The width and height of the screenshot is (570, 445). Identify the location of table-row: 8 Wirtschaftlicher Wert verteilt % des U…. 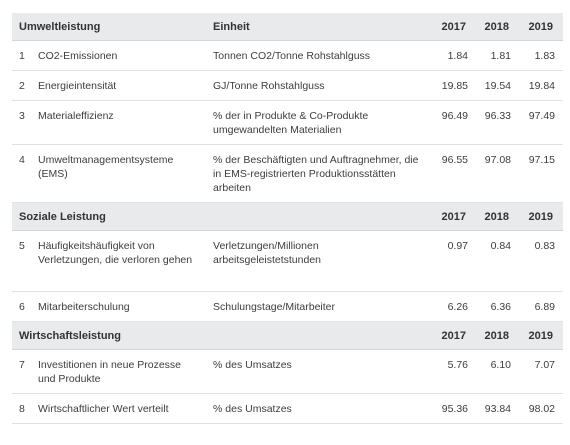
(288, 408).